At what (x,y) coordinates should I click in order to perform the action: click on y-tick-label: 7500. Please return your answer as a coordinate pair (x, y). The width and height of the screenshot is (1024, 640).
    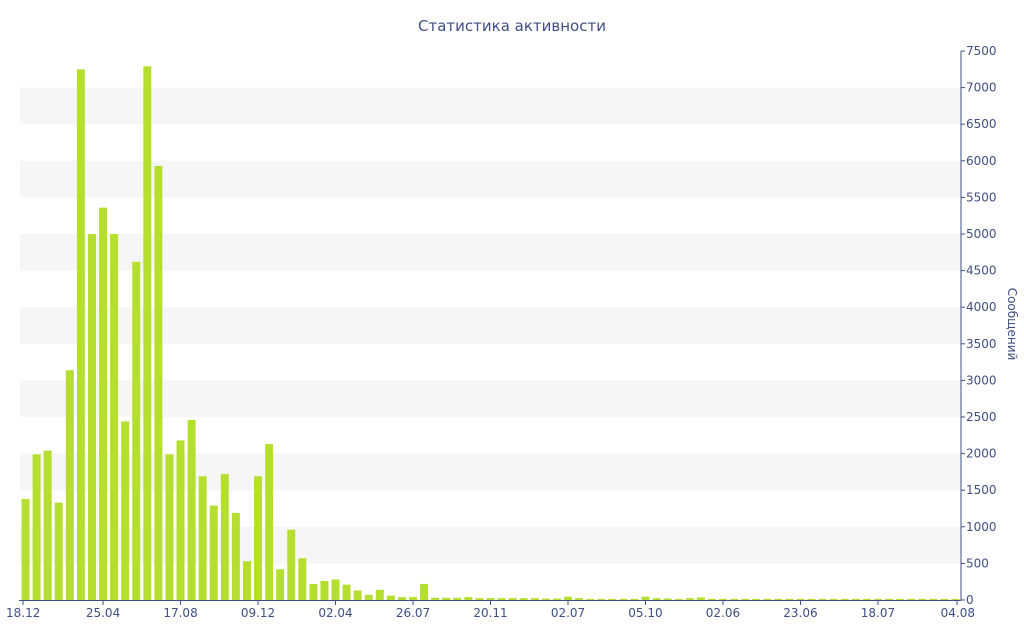
    Looking at the image, I should click on (981, 51).